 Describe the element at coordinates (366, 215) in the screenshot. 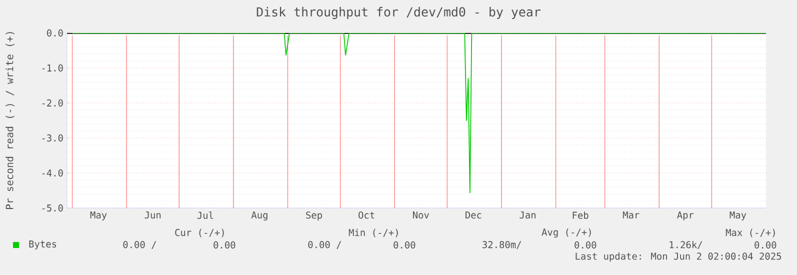

I see `x-tick-label: Oct` at that location.